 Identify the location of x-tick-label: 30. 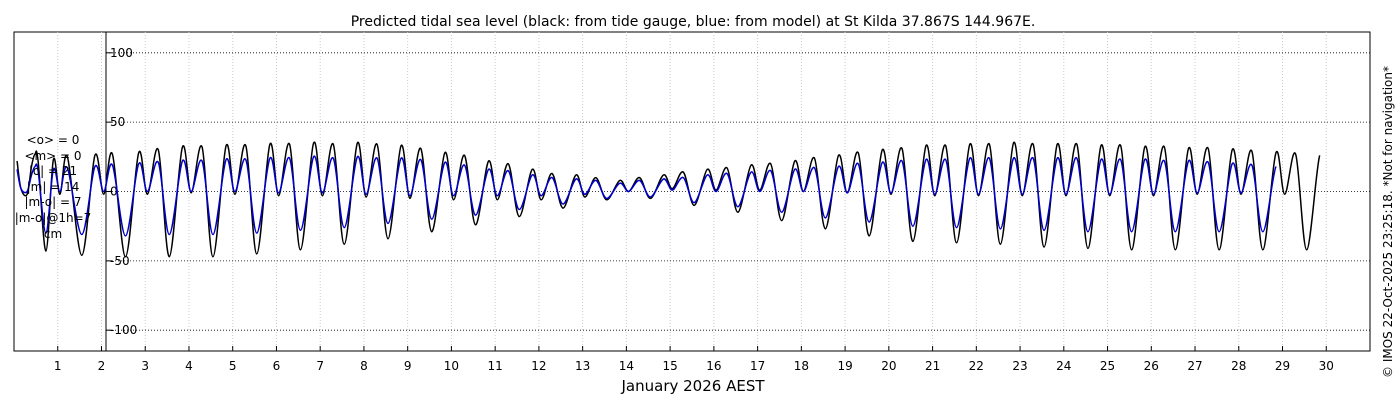
(1326, 366).